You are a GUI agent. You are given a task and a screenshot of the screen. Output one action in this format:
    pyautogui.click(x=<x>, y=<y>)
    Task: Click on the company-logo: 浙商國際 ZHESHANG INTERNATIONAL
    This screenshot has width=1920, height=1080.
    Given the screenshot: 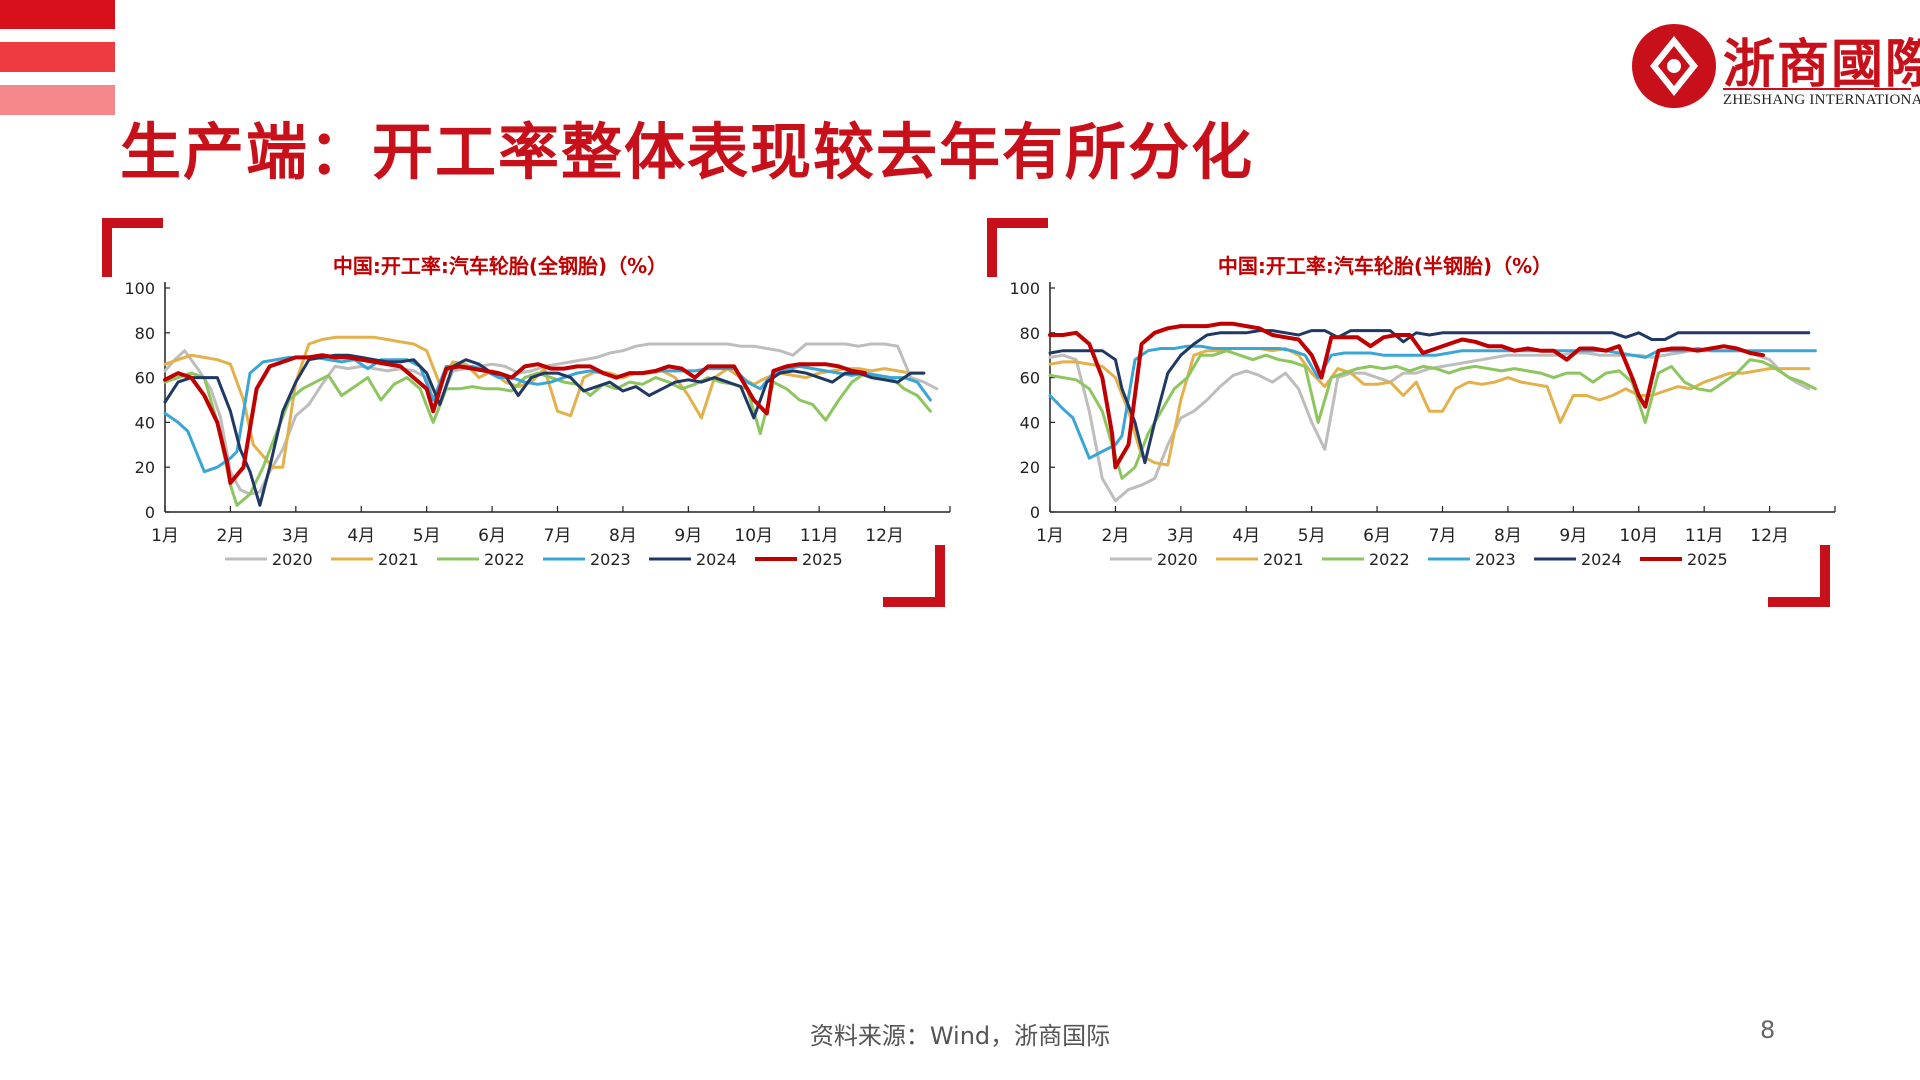 What is the action you would take?
    pyautogui.click(x=1774, y=68)
    